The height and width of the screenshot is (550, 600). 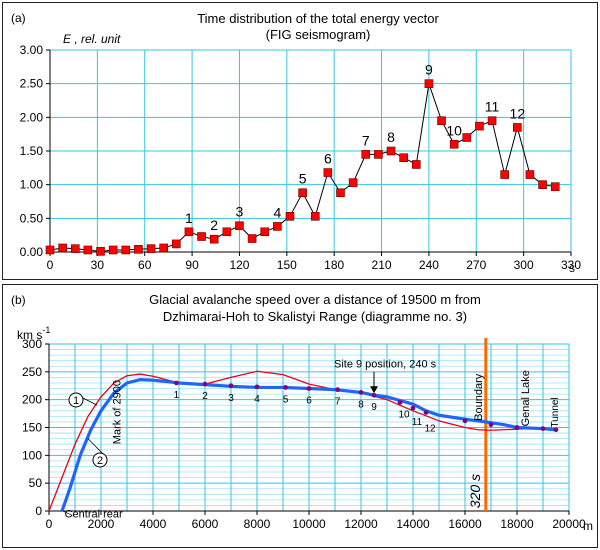 What do you see at coordinates (303, 179) in the screenshot?
I see `peak-number-label: 5` at bounding box center [303, 179].